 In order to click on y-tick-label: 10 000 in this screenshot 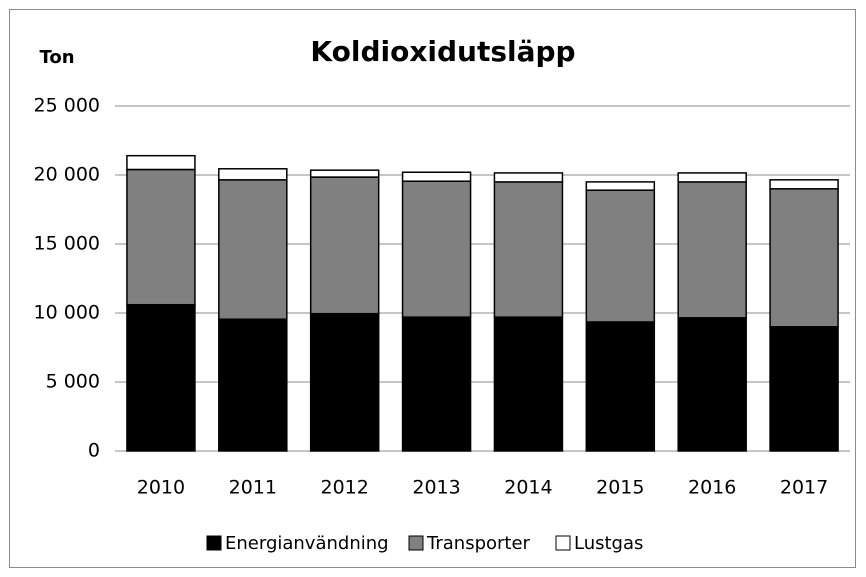, I will do `click(67, 313)`.